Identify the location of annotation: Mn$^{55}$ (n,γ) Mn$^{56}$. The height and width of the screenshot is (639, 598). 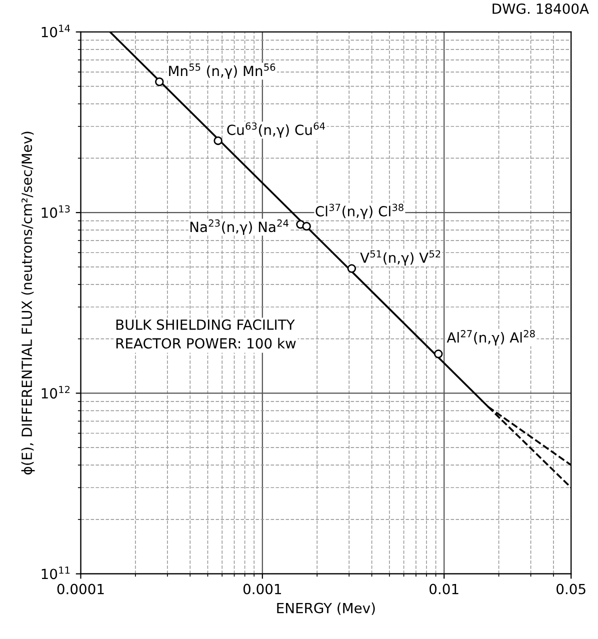
(222, 71).